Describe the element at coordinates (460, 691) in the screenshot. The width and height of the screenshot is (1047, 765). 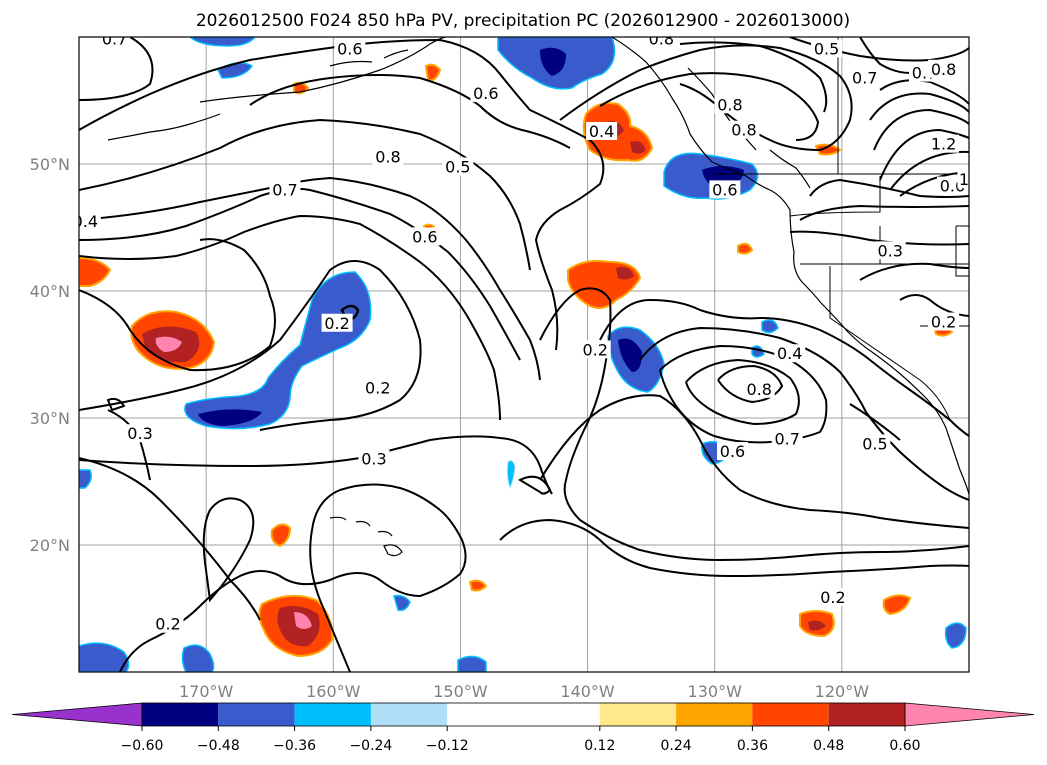
I see `lon-label: 150°W` at that location.